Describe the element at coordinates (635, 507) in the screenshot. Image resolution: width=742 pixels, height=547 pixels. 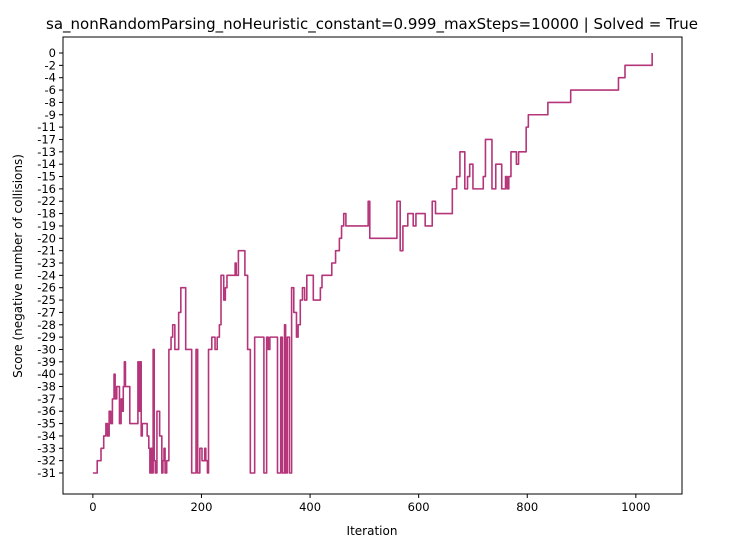
I see `x-tick-label: 1000` at that location.